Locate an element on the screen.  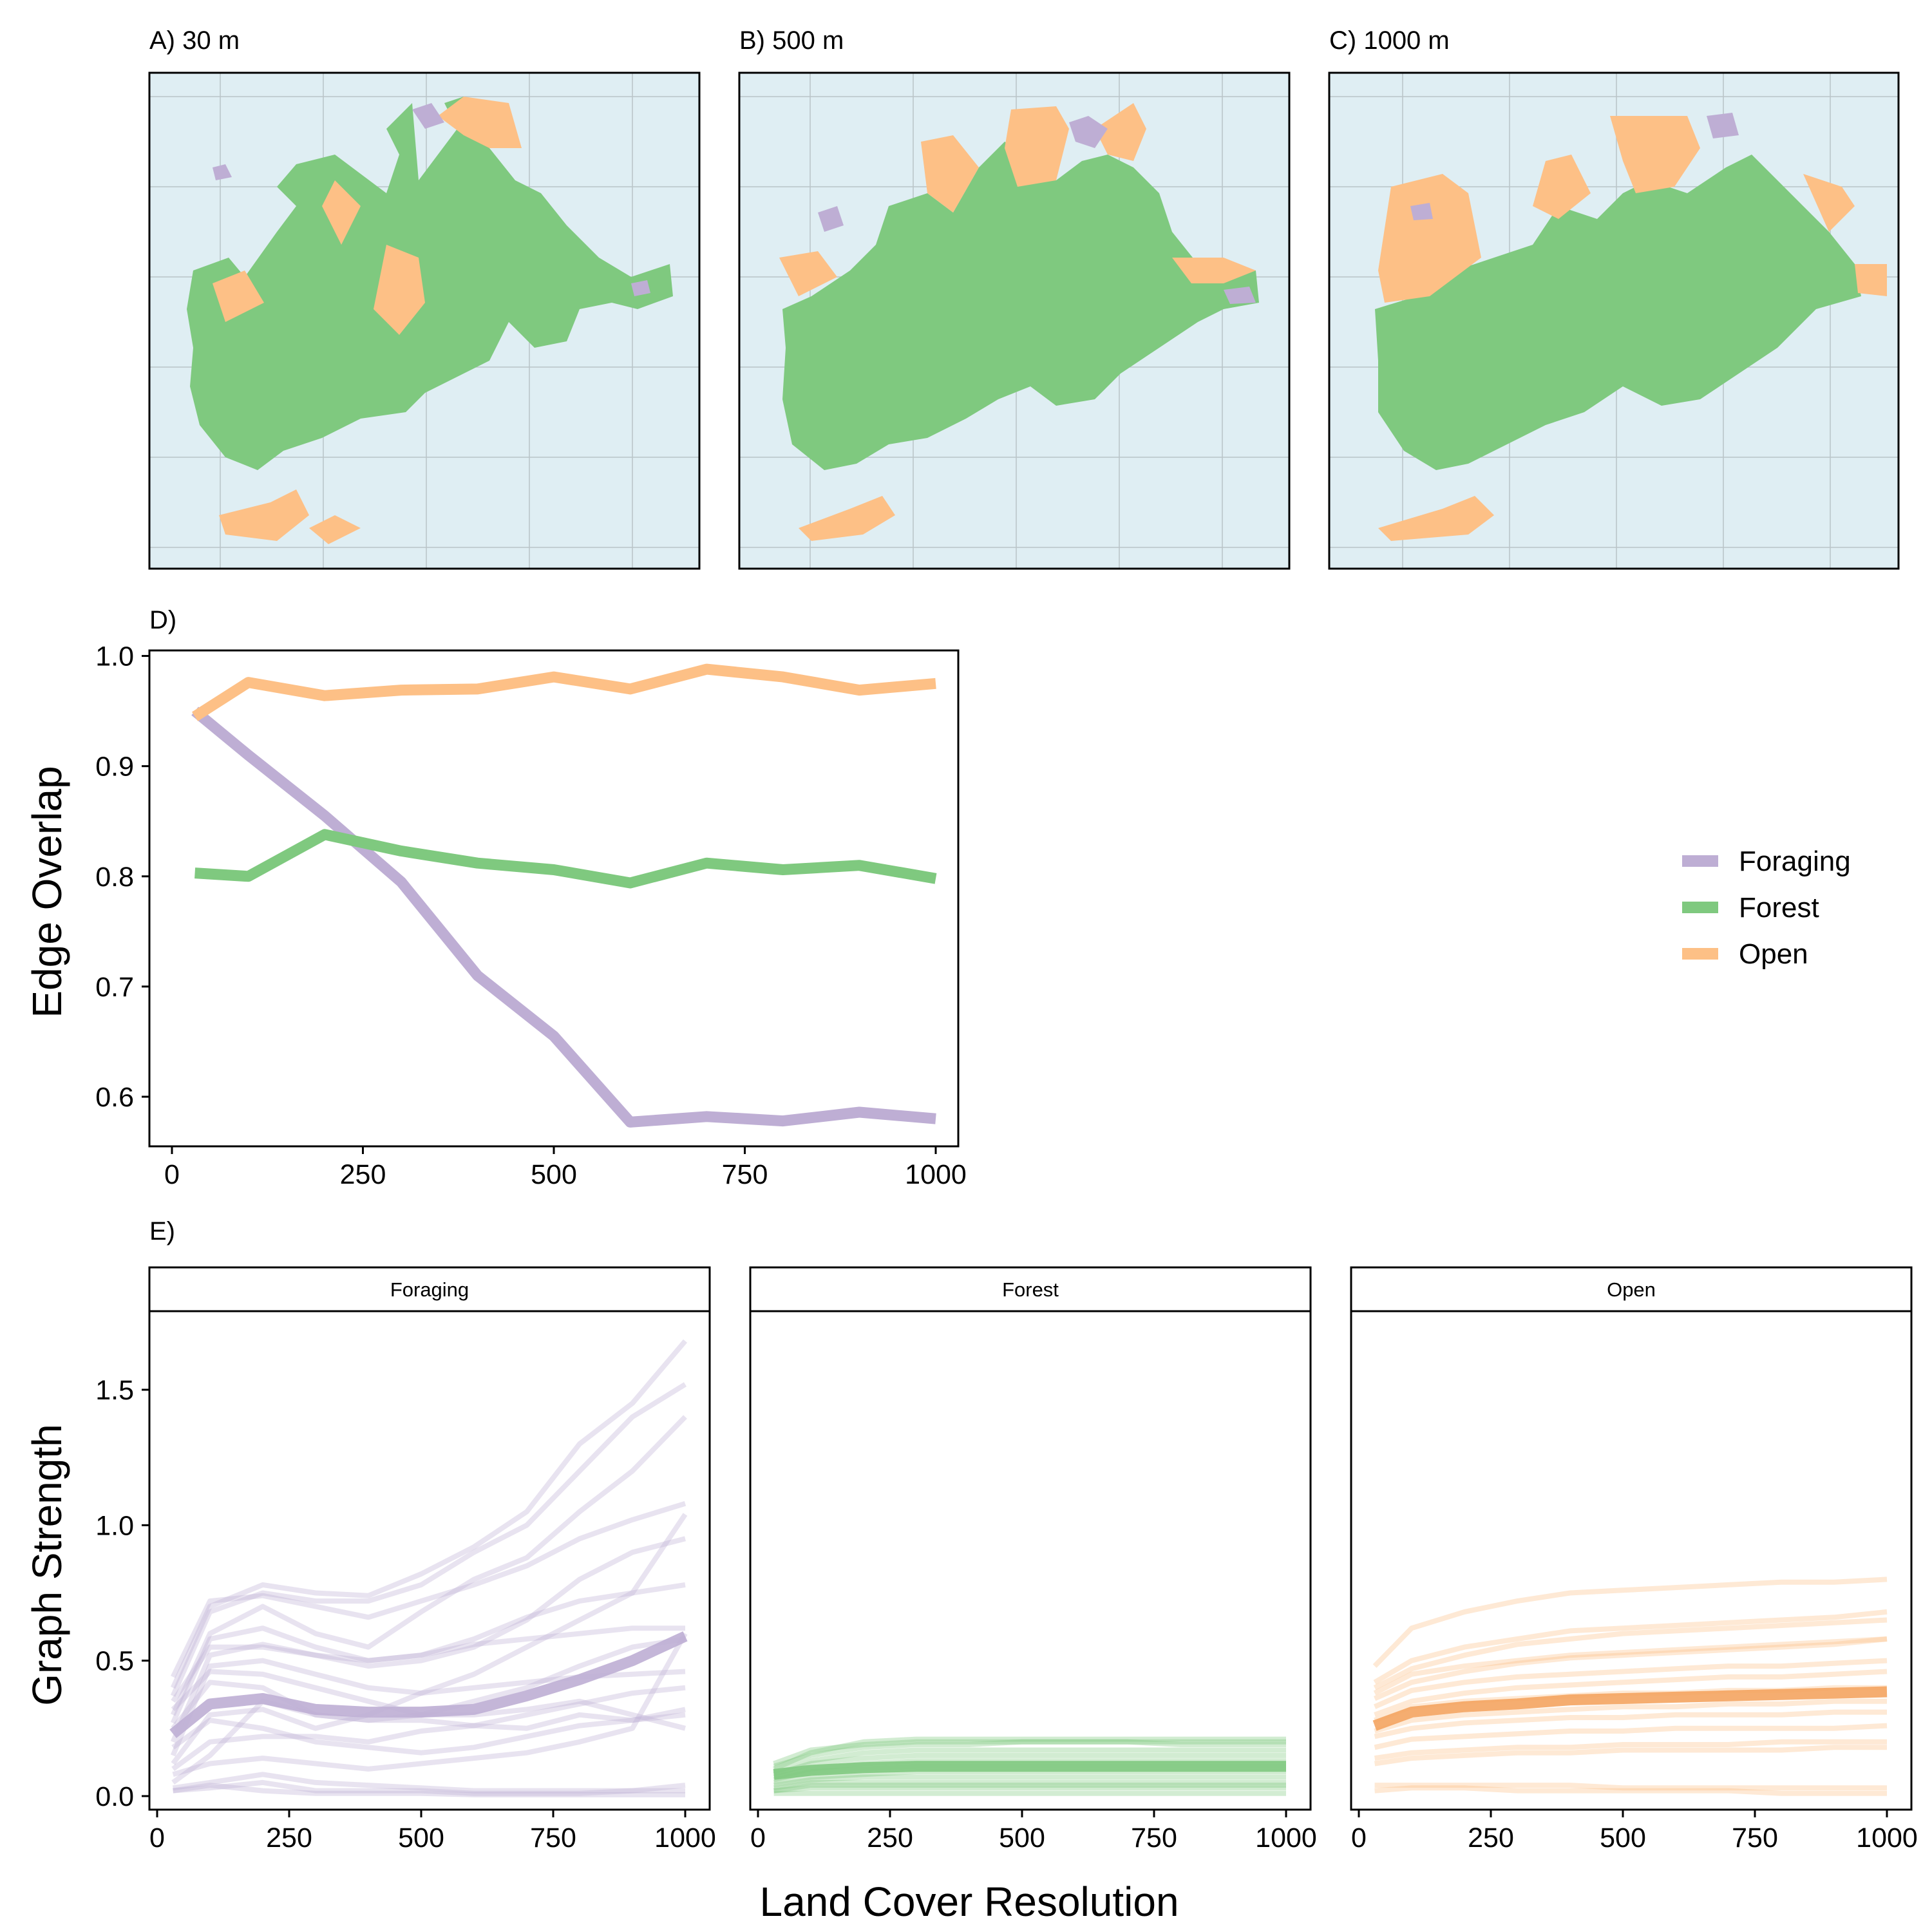
edge-overlap-y-axis-title: Edge Overlap is located at coordinates (47, 892).